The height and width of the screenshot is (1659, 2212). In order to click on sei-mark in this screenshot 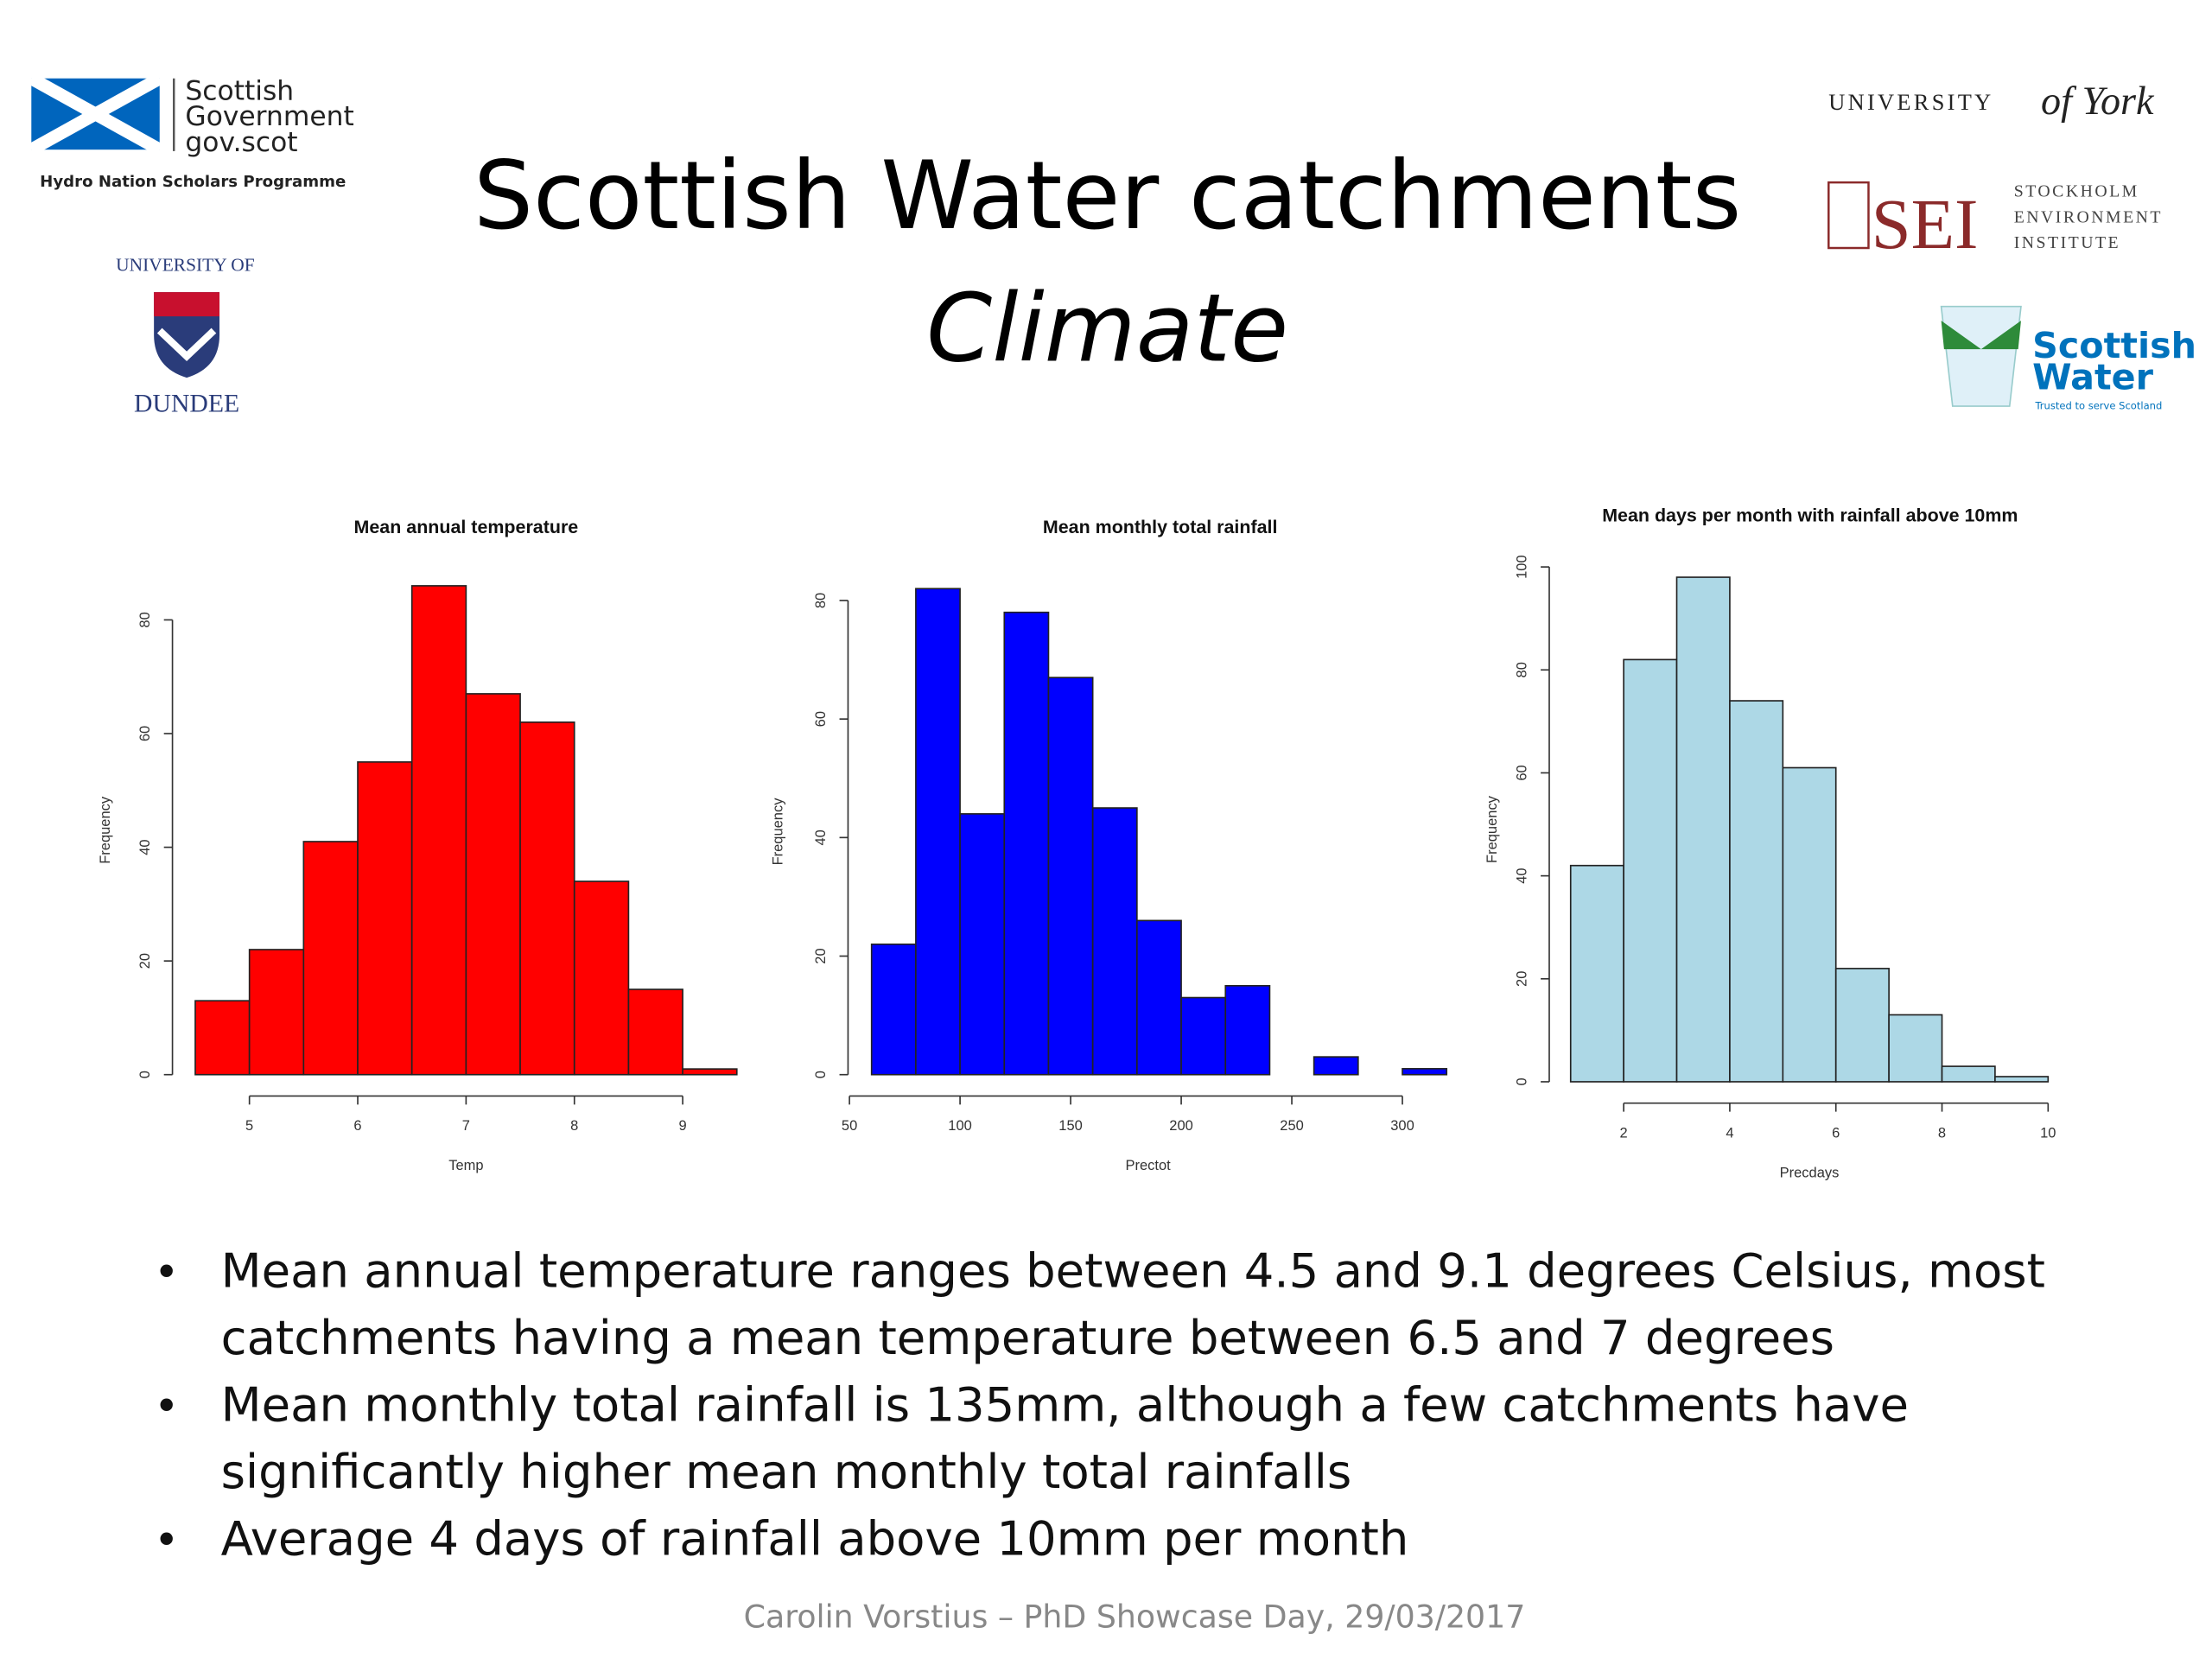, I will do `click(1848, 215)`.